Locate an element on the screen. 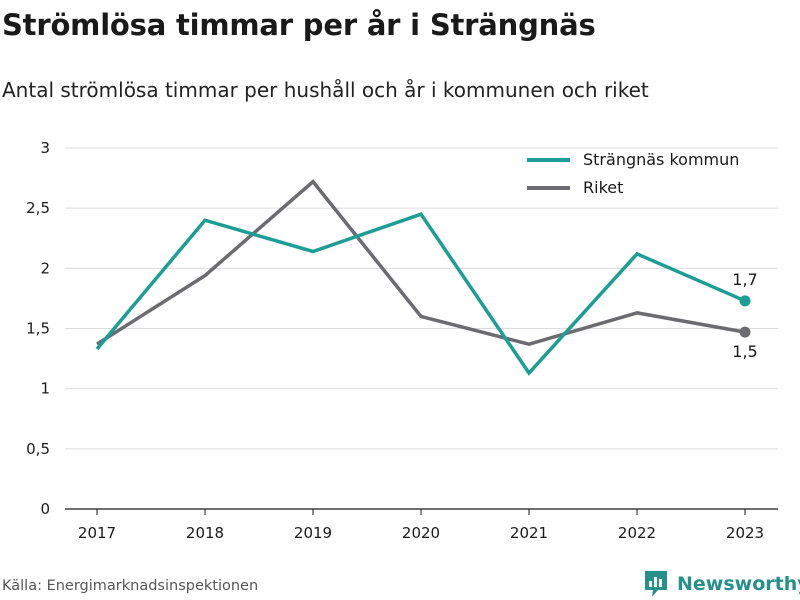  end-value-label: 1,7 is located at coordinates (744, 279).